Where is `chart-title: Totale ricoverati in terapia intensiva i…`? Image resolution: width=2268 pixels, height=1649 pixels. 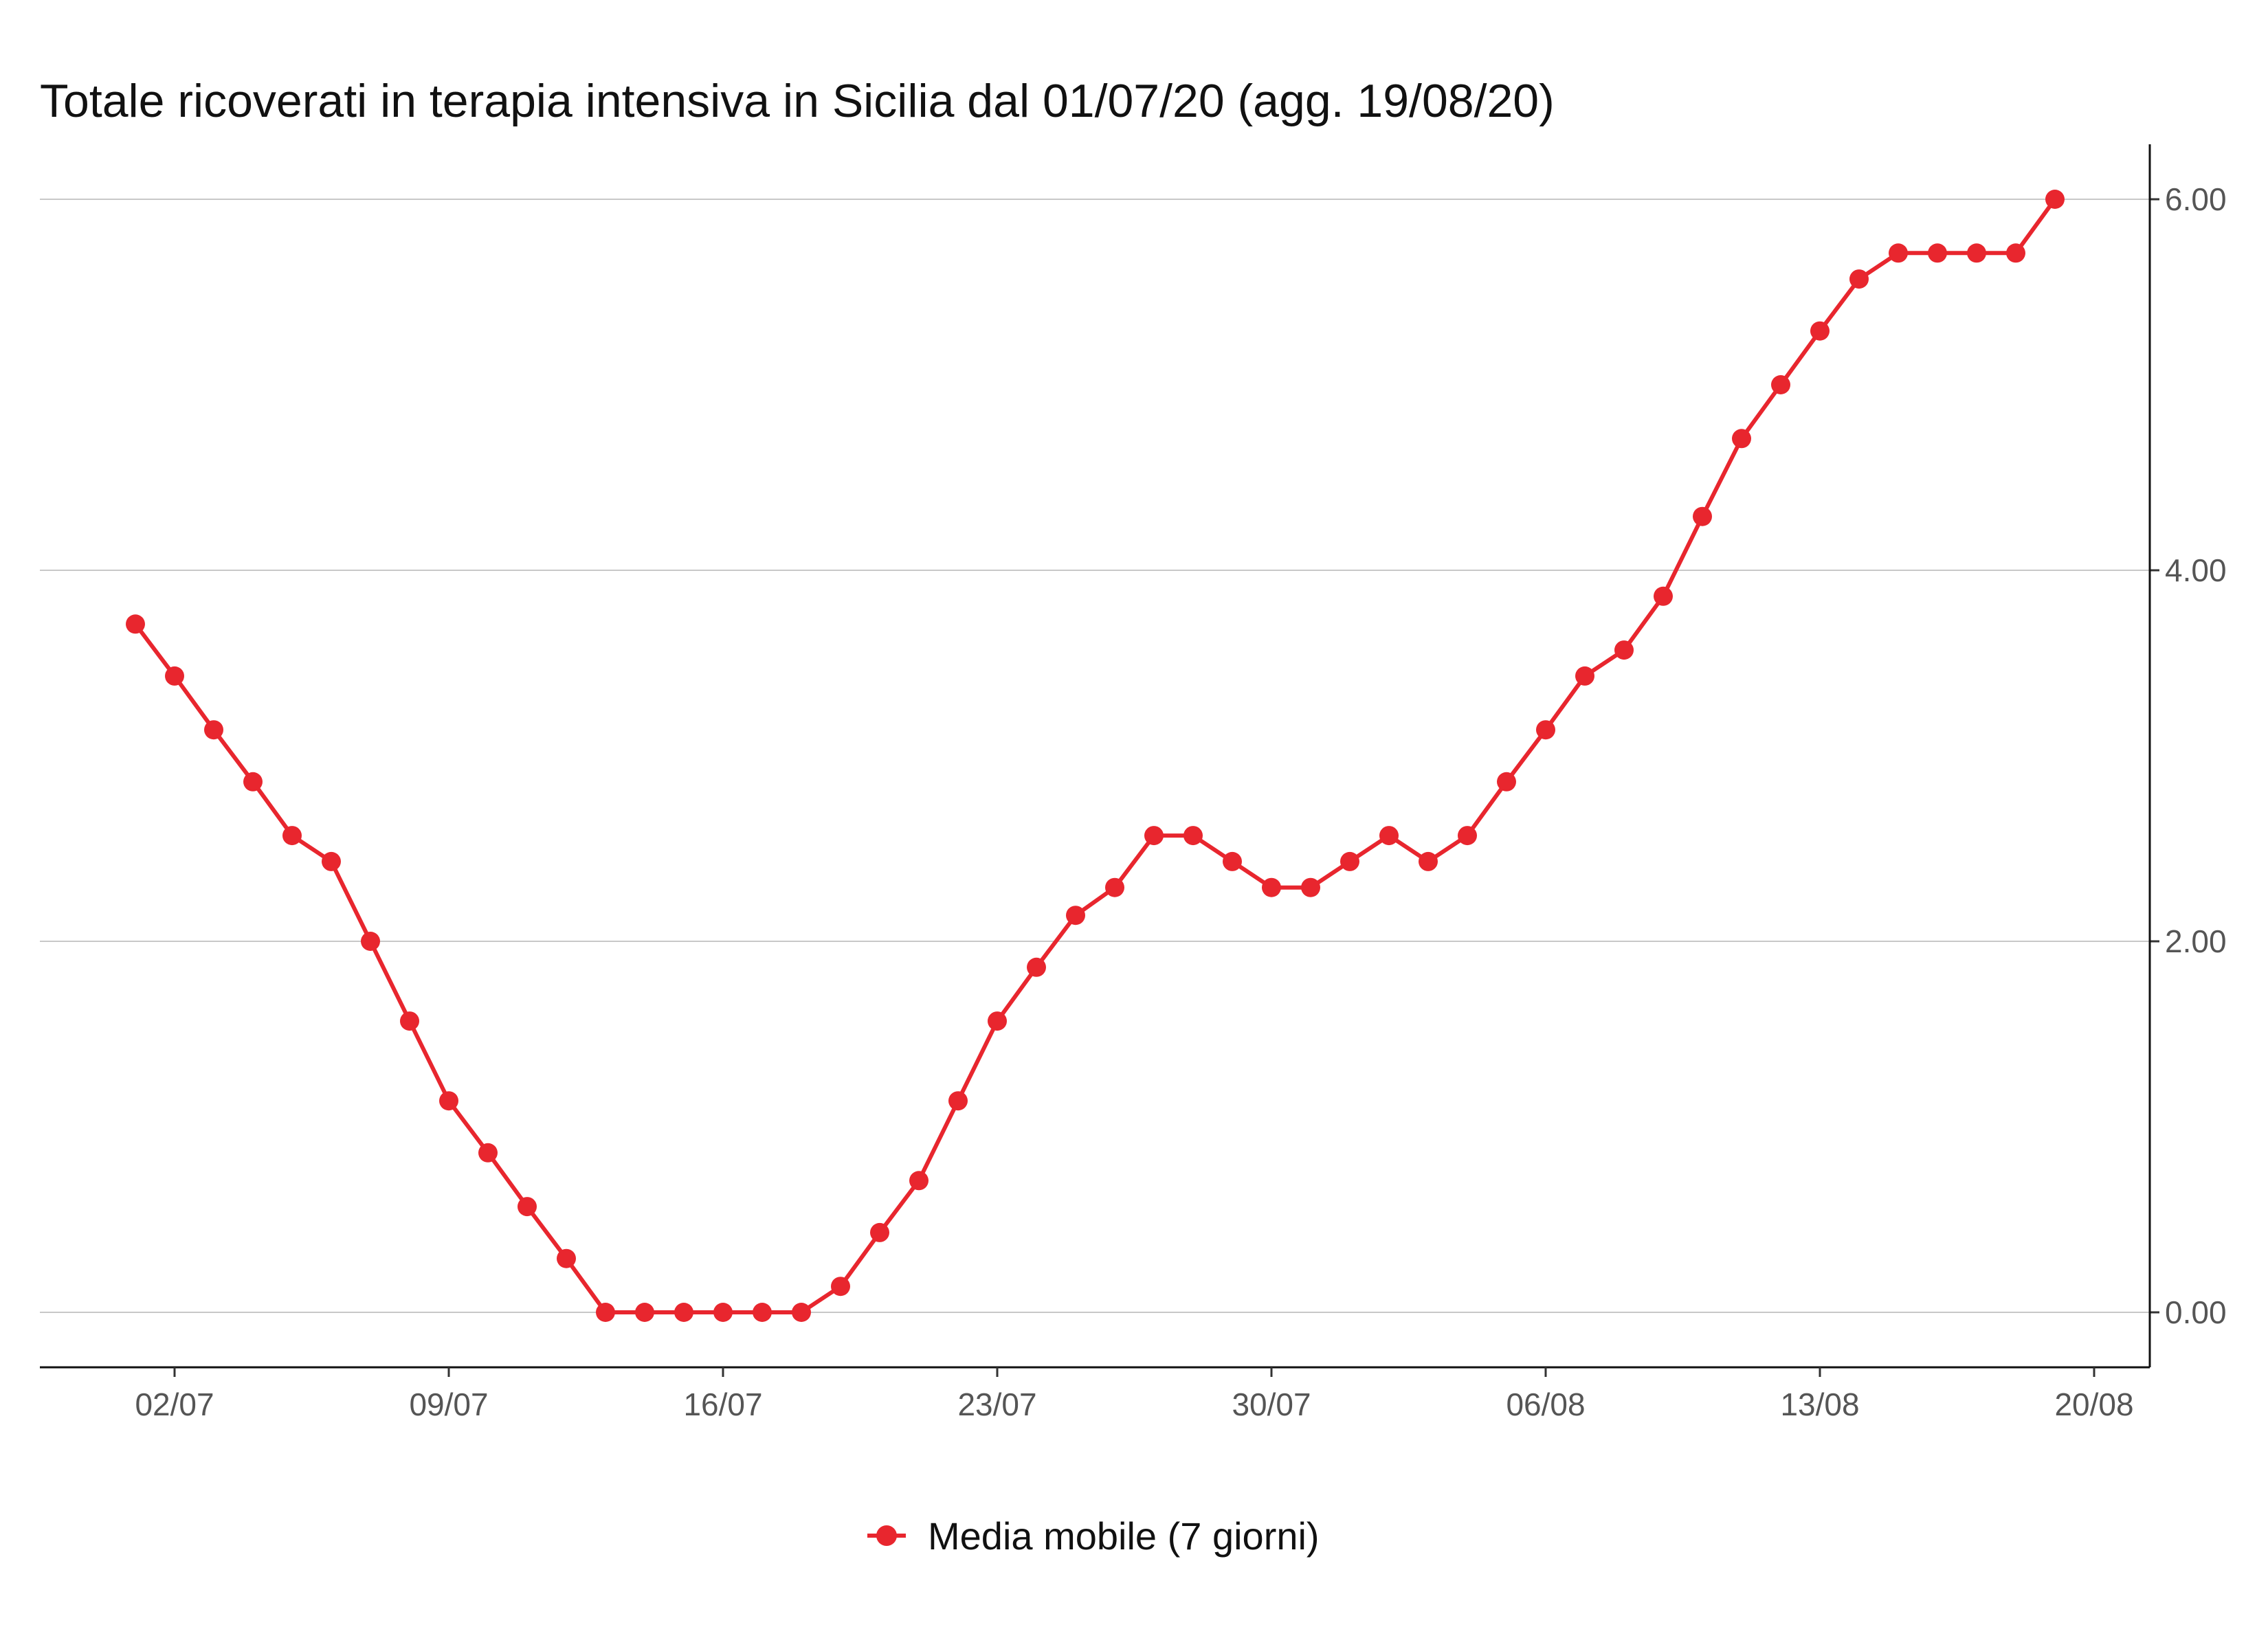 chart-title: Totale ricoverati in terapia intensiva i… is located at coordinates (797, 101).